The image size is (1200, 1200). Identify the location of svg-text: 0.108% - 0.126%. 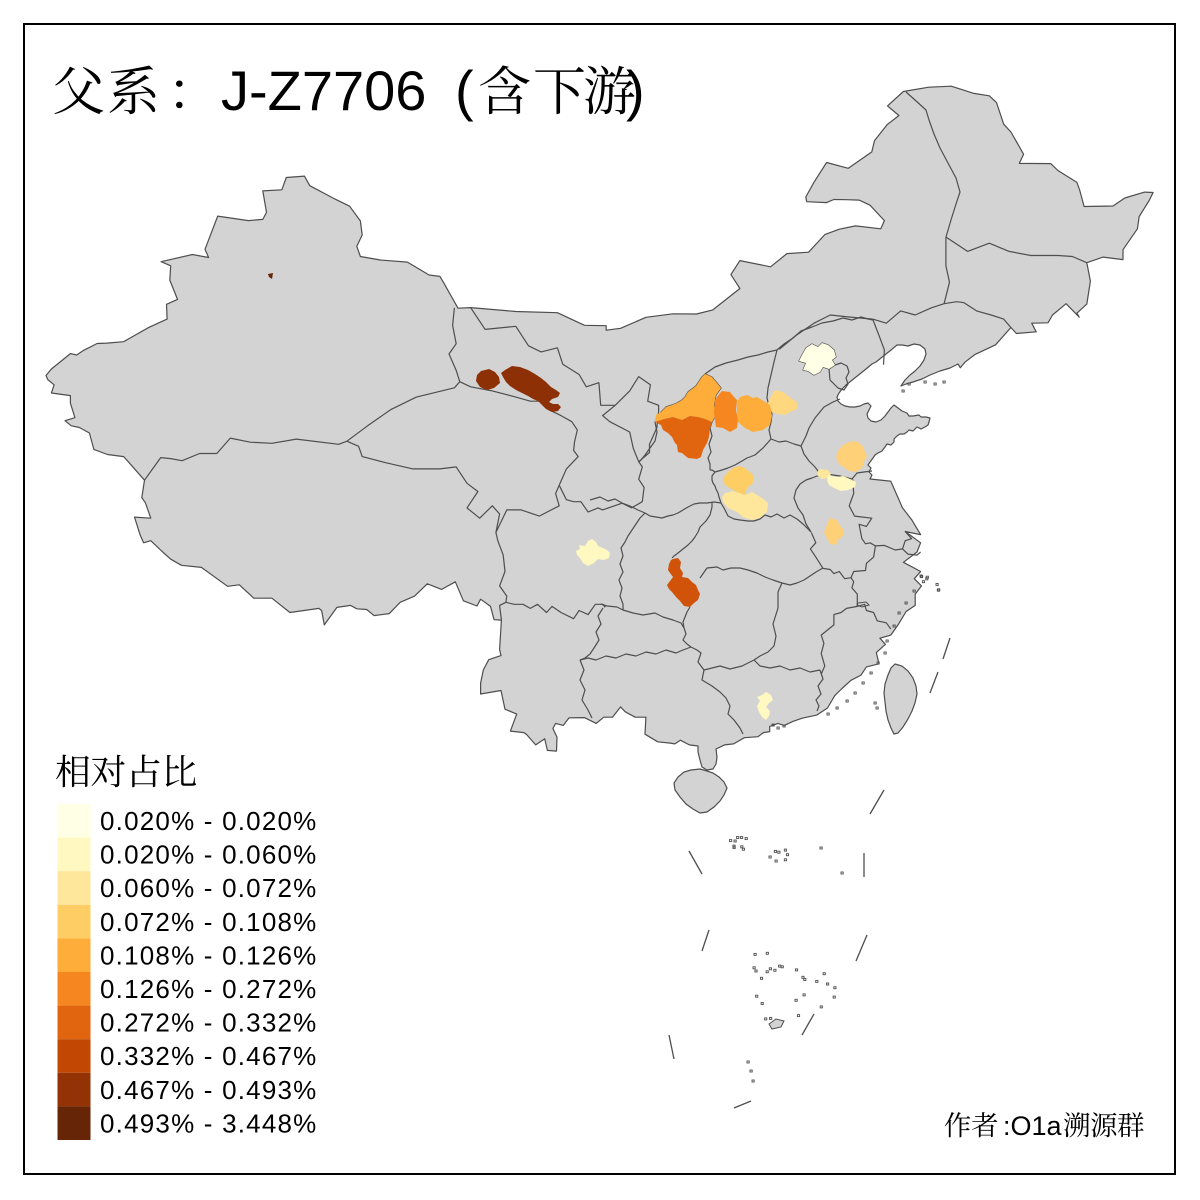
(208, 955).